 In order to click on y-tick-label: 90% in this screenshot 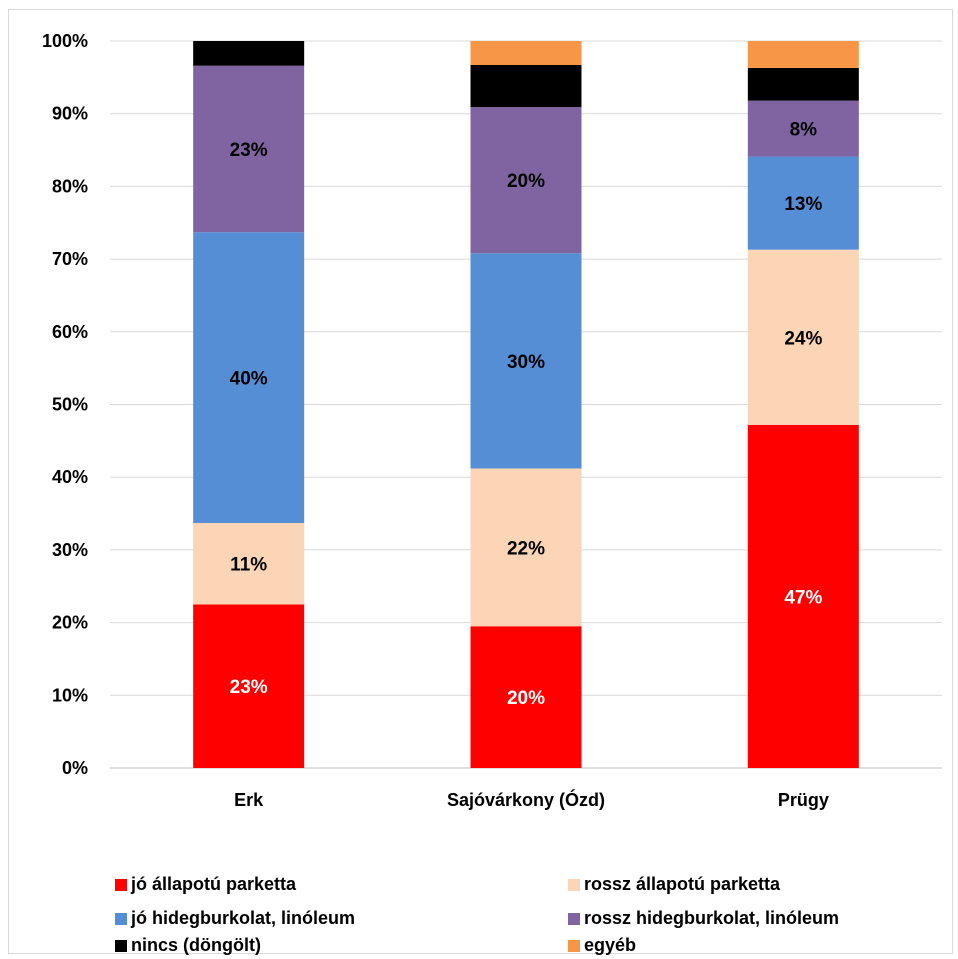, I will do `click(70, 114)`.